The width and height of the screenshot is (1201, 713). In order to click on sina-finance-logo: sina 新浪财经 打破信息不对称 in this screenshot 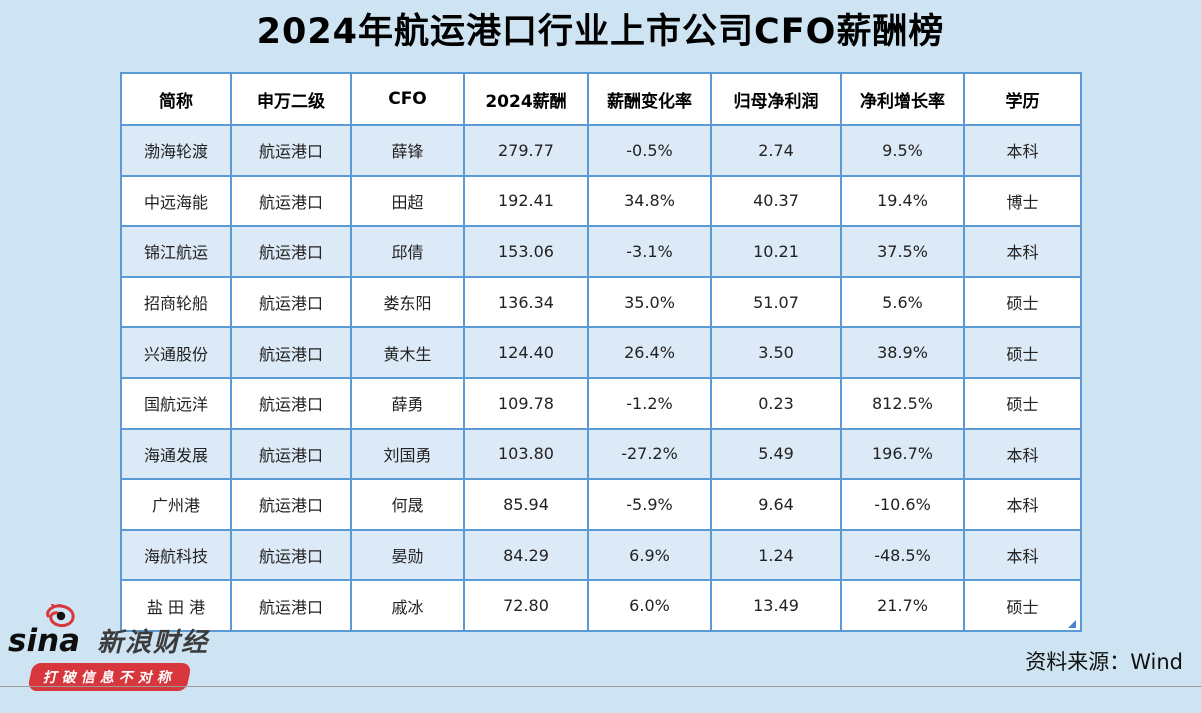, I will do `click(128, 647)`.